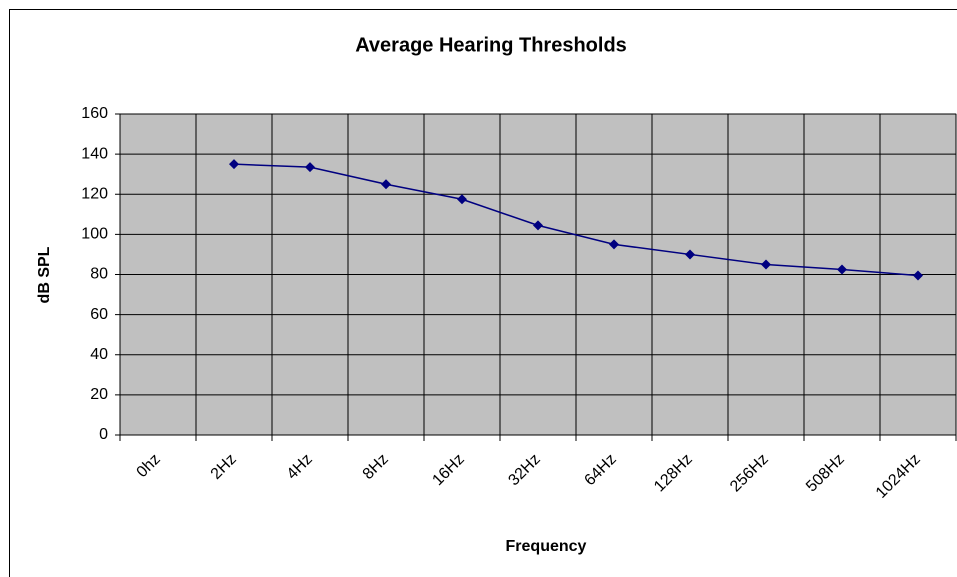 The height and width of the screenshot is (577, 957). What do you see at coordinates (94, 234) in the screenshot?
I see `y-tick-label: 100` at bounding box center [94, 234].